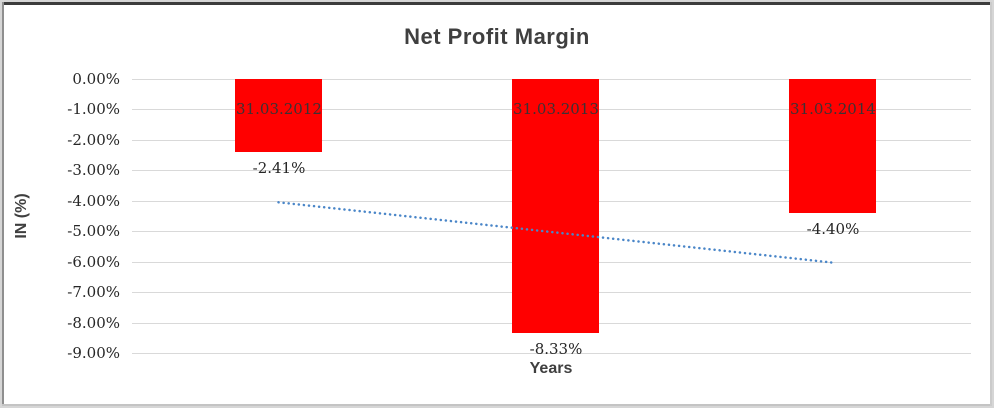 The height and width of the screenshot is (408, 994). I want to click on chart-title: Net Profit Margin, so click(497, 36).